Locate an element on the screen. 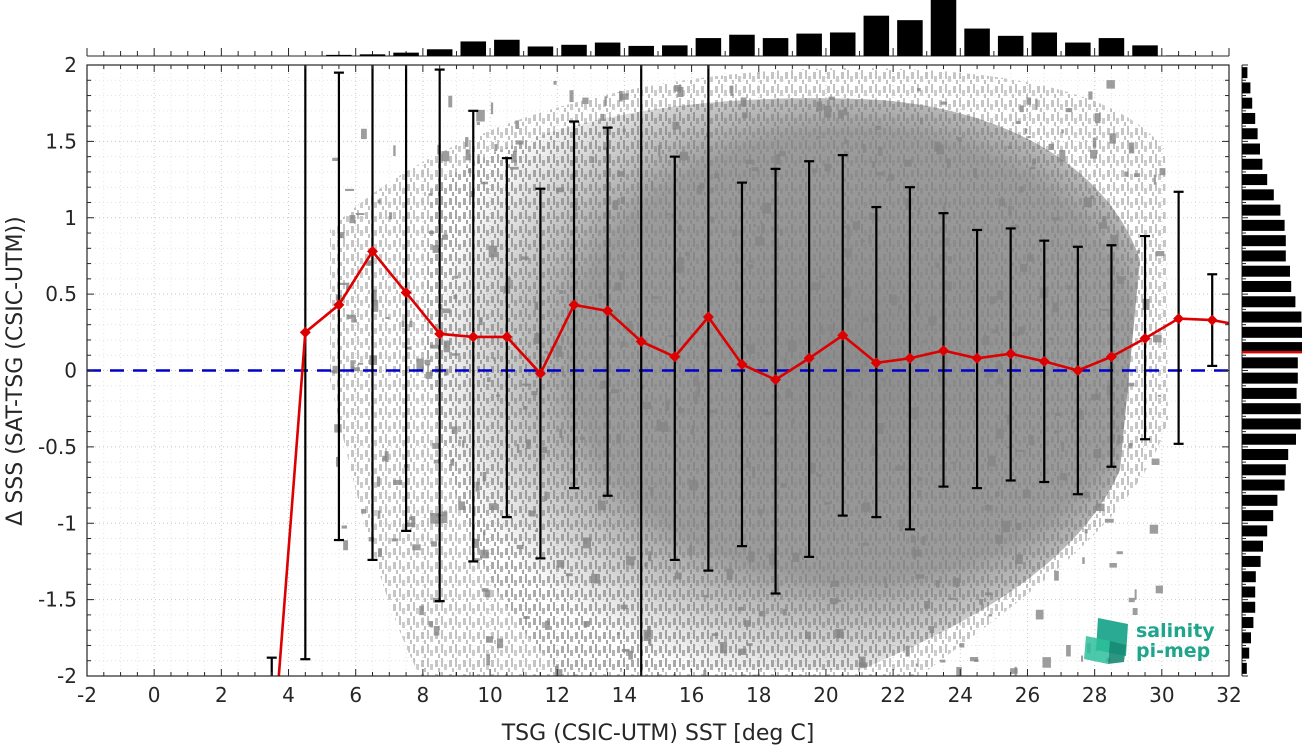  x-tick-label: 32 is located at coordinates (1228, 695).